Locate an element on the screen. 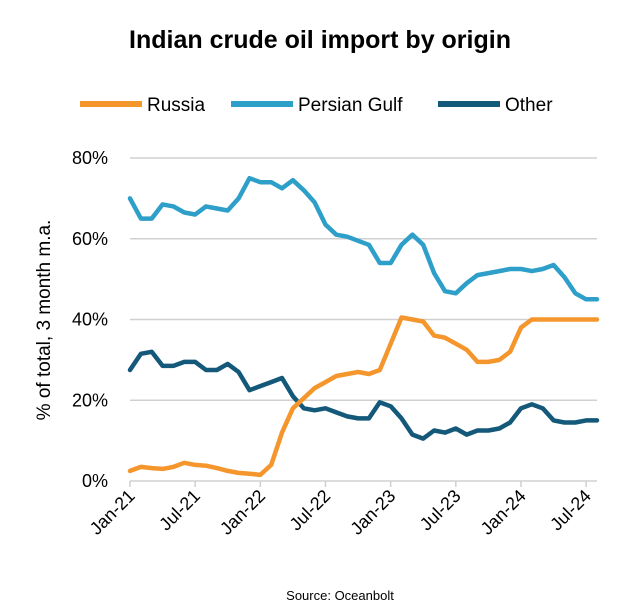 The image size is (640, 611). x-tick-label-jan-24: Jan-24 is located at coordinates (503, 512).